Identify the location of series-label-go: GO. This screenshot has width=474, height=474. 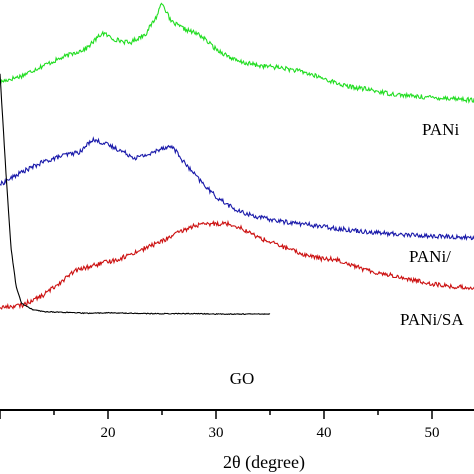
(242, 378).